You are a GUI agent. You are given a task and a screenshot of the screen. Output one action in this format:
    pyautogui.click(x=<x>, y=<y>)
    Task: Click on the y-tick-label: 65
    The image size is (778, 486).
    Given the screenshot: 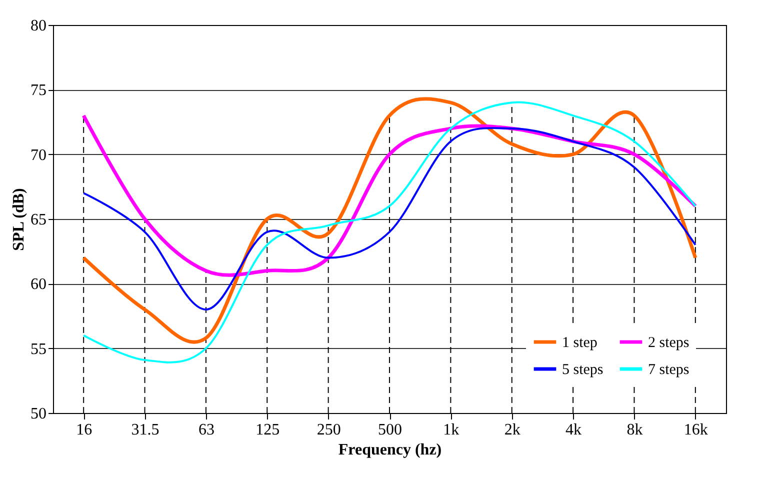 What is the action you would take?
    pyautogui.click(x=38, y=220)
    